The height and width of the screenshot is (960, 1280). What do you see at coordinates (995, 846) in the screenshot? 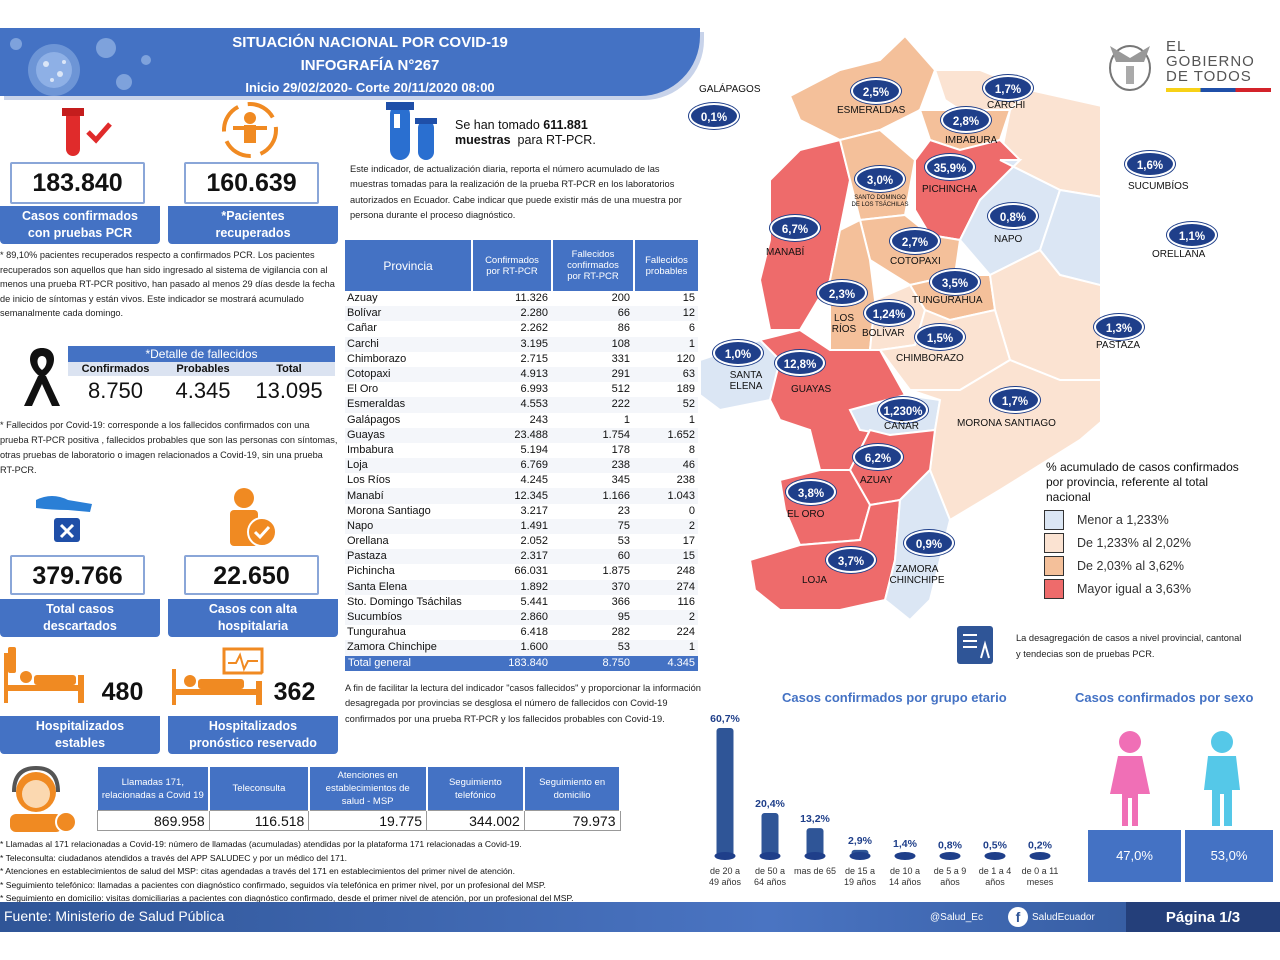
I see `age-bar-label: 0,5%` at bounding box center [995, 846].